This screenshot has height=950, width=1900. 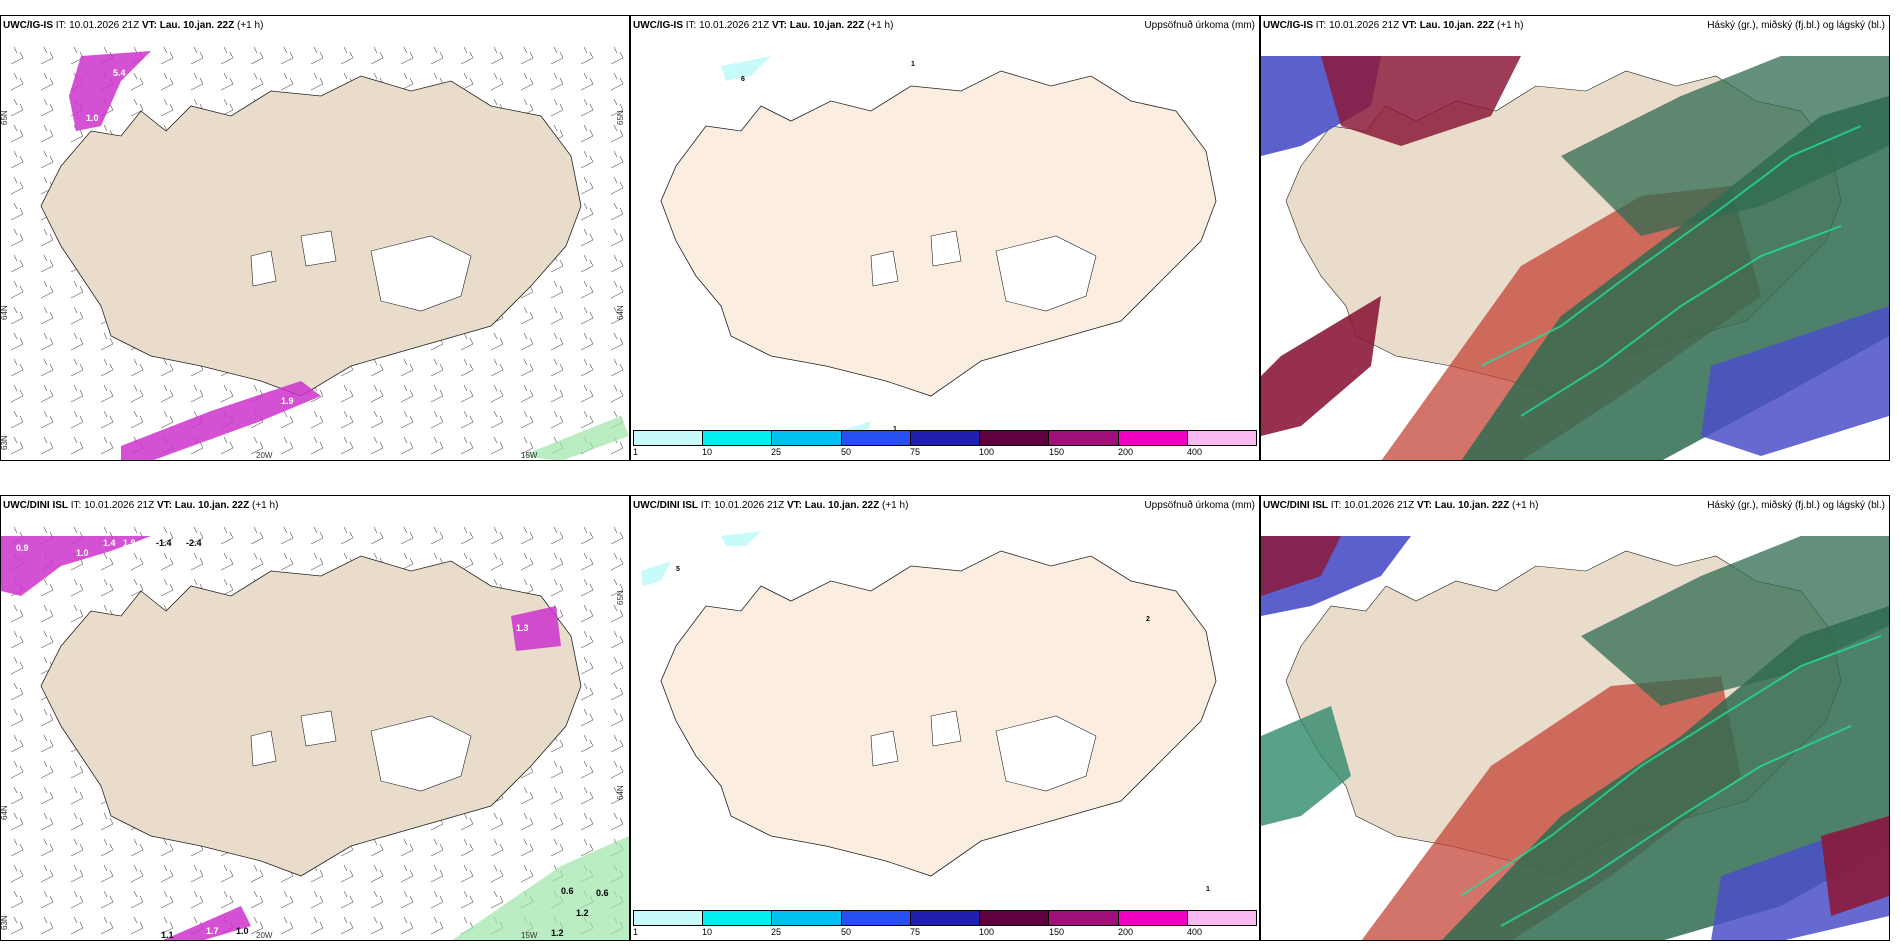 What do you see at coordinates (197, 25) in the screenshot?
I see `vt-value: Lau. 10.jan. 22Z` at bounding box center [197, 25].